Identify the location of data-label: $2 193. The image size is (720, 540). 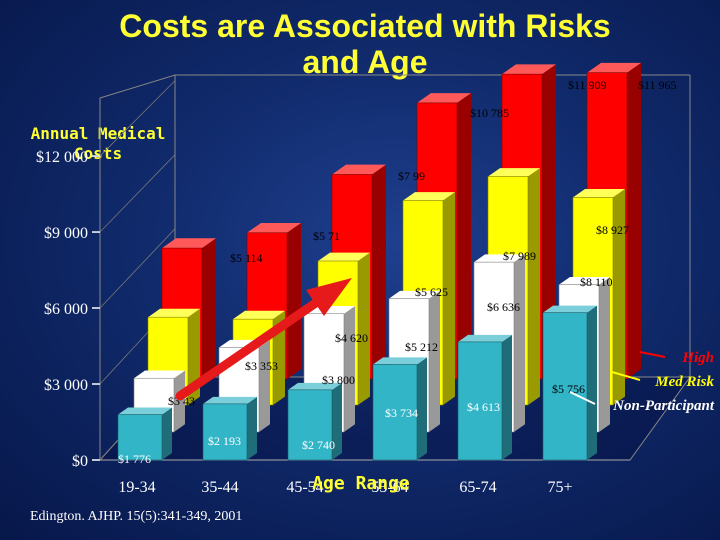
(224, 441).